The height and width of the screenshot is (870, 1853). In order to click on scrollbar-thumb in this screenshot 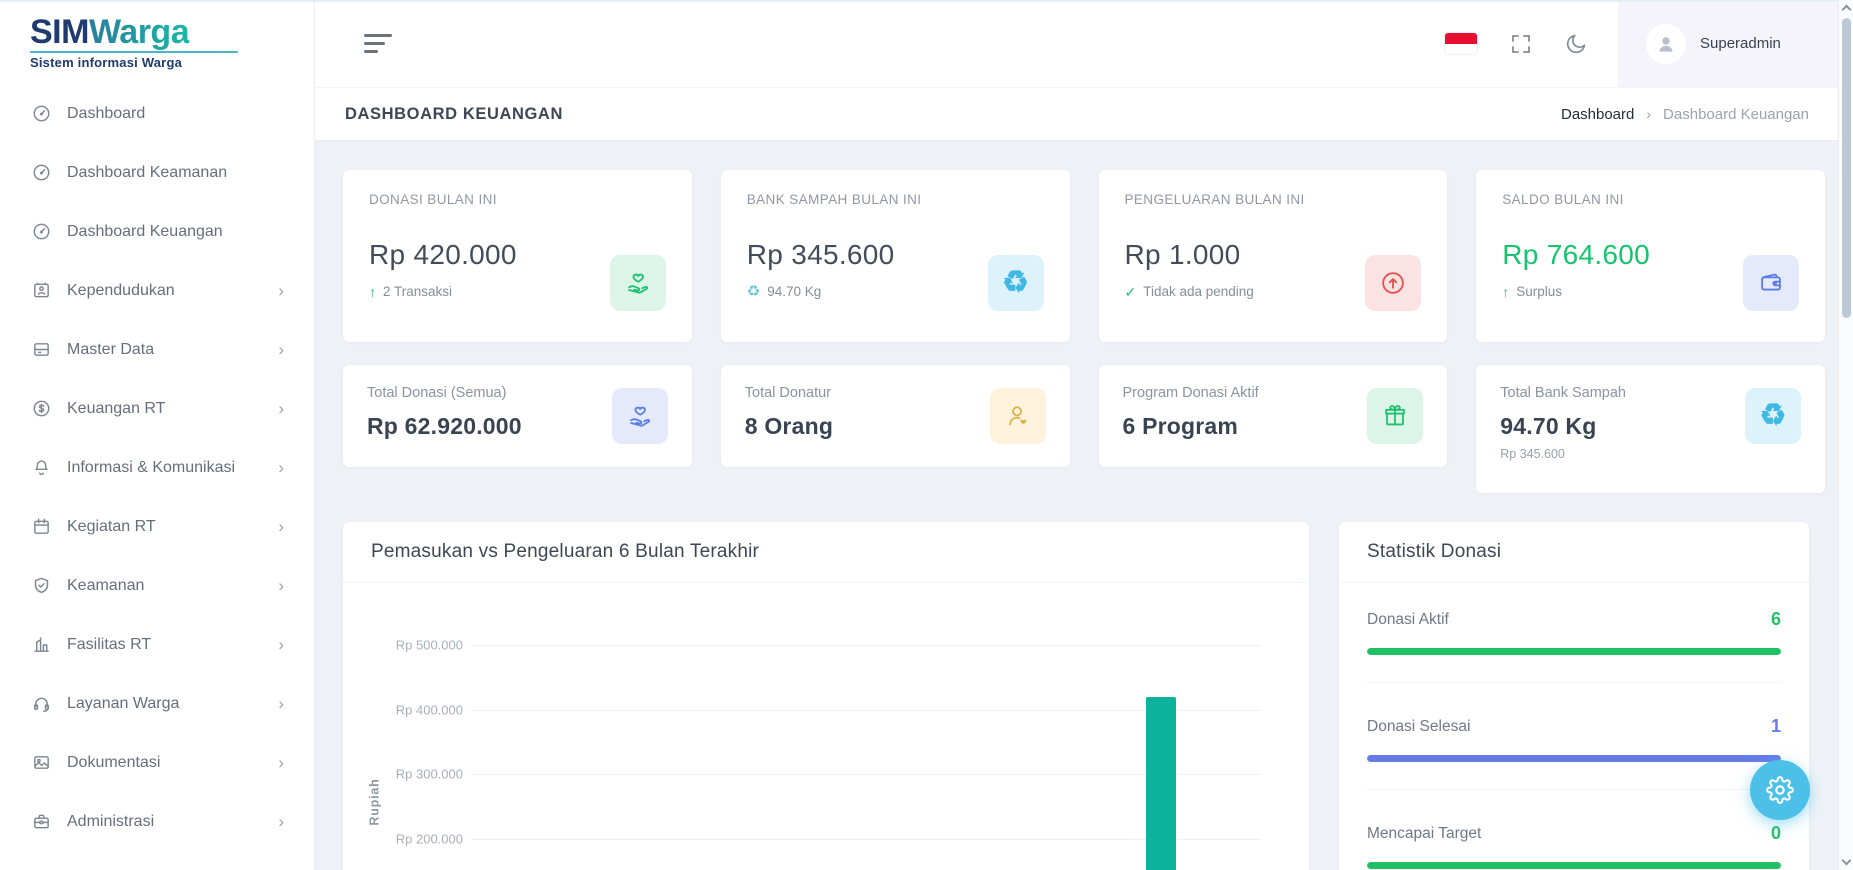, I will do `click(1846, 168)`.